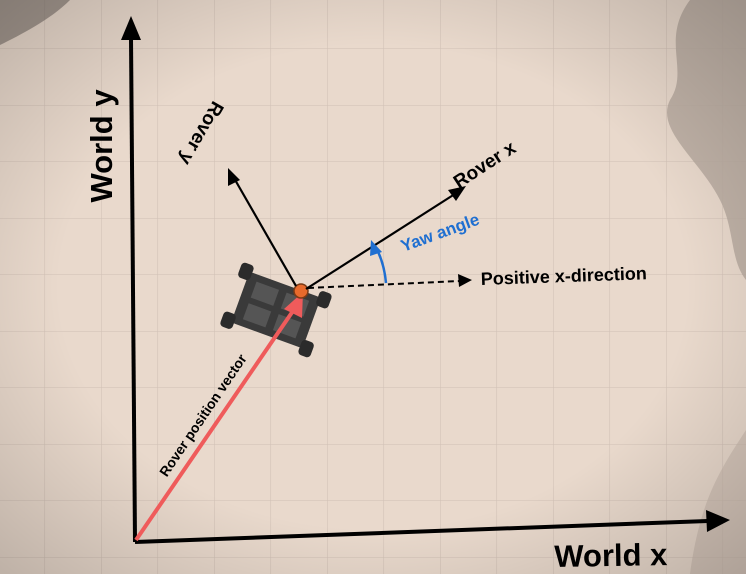 The width and height of the screenshot is (746, 574). I want to click on rover-origin-dot, so click(301, 291).